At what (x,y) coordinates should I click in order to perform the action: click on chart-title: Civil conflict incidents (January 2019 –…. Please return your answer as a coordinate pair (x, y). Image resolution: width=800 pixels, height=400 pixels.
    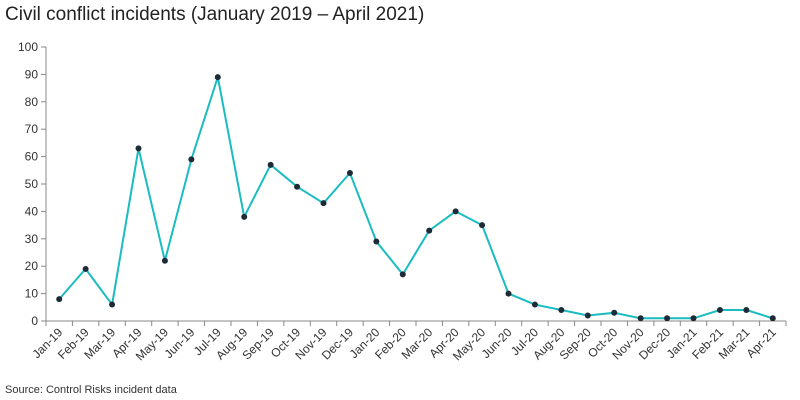
    Looking at the image, I should click on (215, 14).